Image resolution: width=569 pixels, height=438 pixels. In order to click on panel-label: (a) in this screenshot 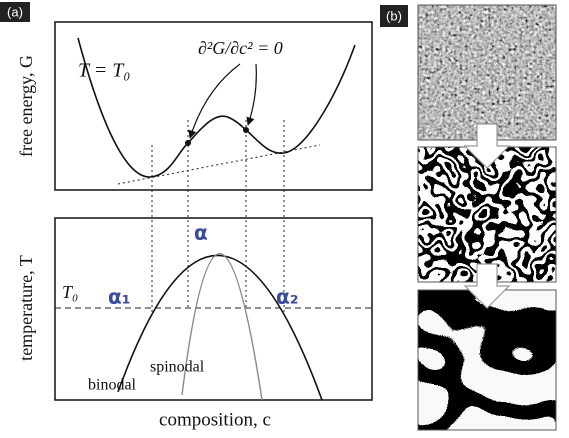, I will do `click(15, 11)`.